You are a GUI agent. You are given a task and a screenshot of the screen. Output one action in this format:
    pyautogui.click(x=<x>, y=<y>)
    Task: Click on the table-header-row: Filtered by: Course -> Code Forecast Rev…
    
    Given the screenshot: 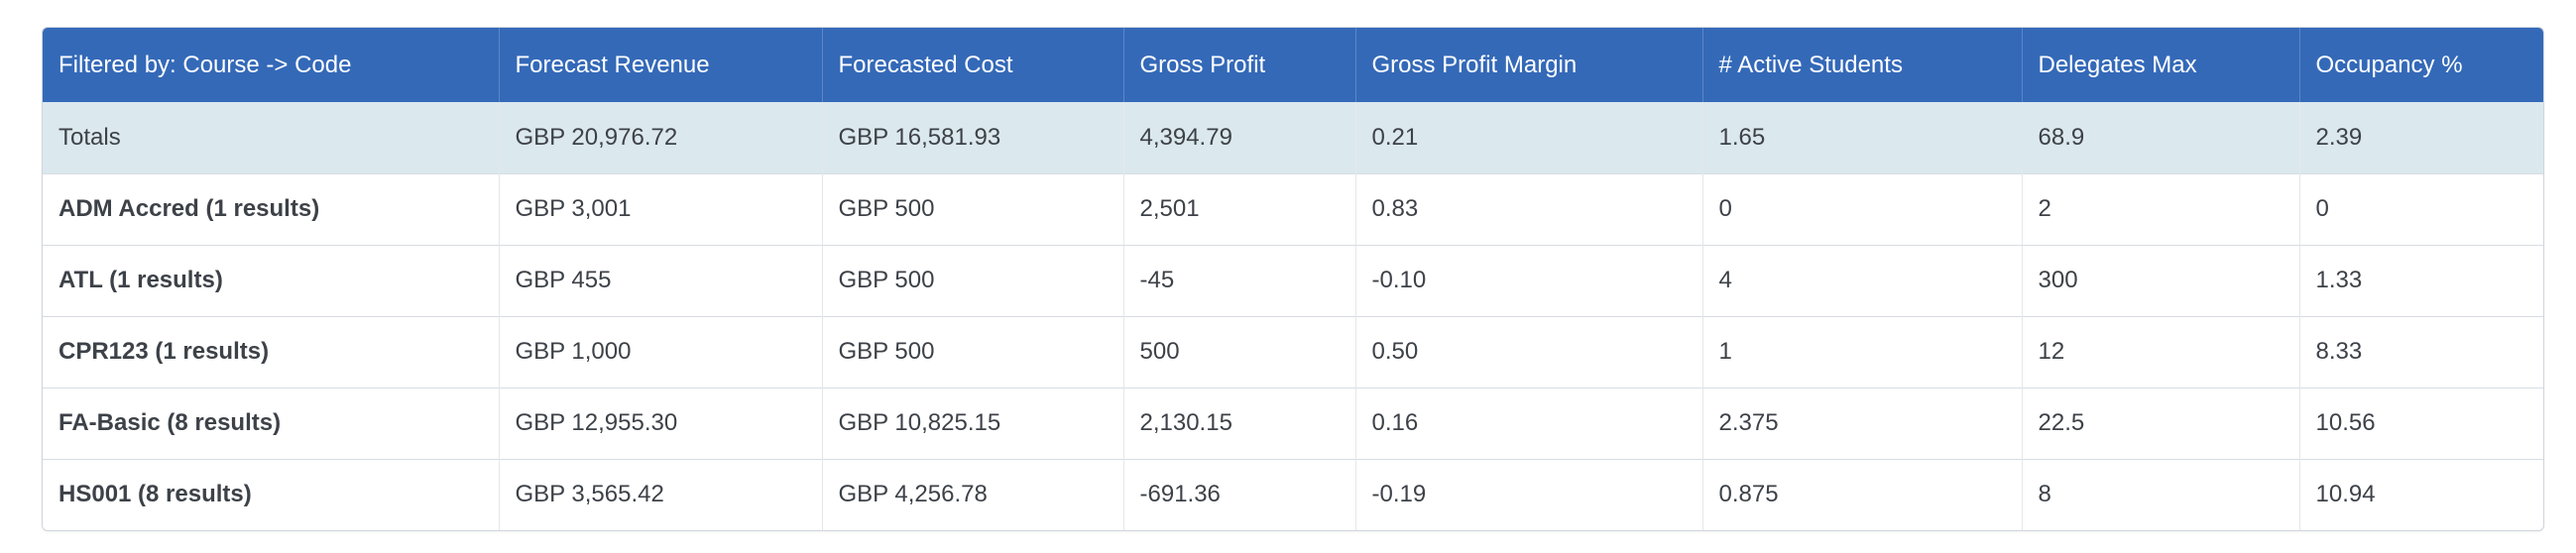 What is the action you would take?
    pyautogui.click(x=1293, y=65)
    